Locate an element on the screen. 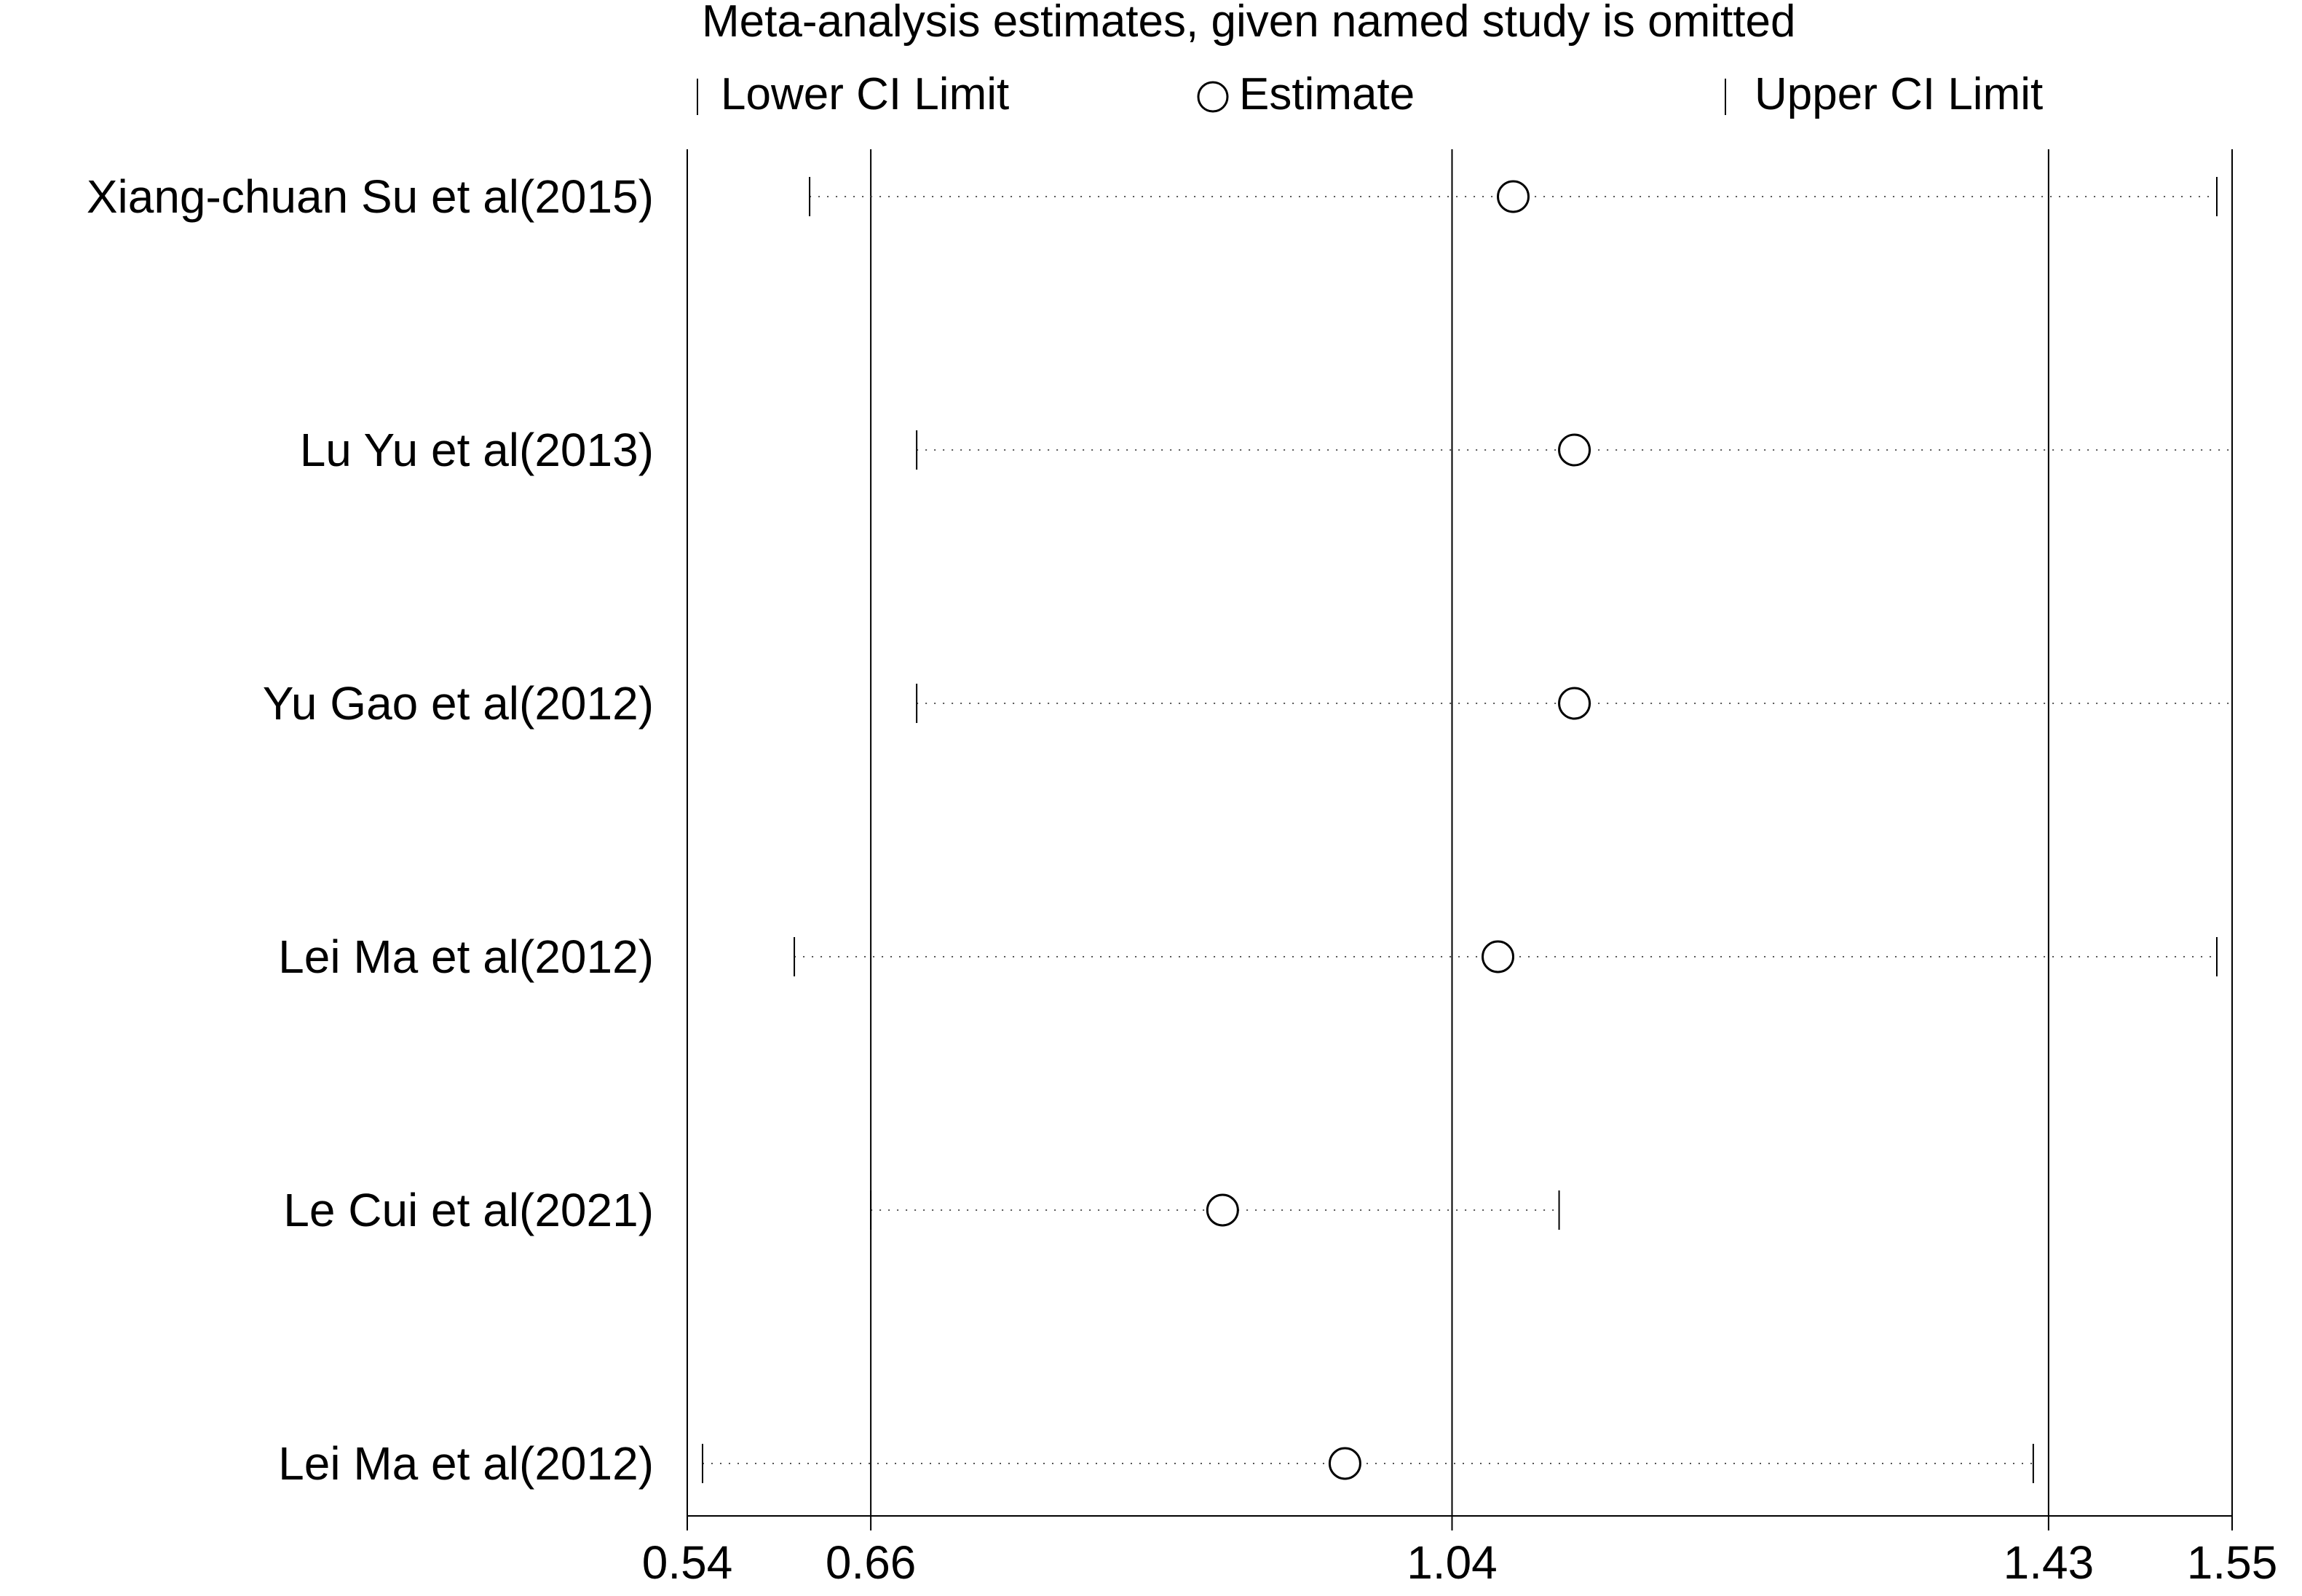 The image size is (2302, 1596). study-label: Xiang-chuan Su et al(2015) is located at coordinates (370, 196).